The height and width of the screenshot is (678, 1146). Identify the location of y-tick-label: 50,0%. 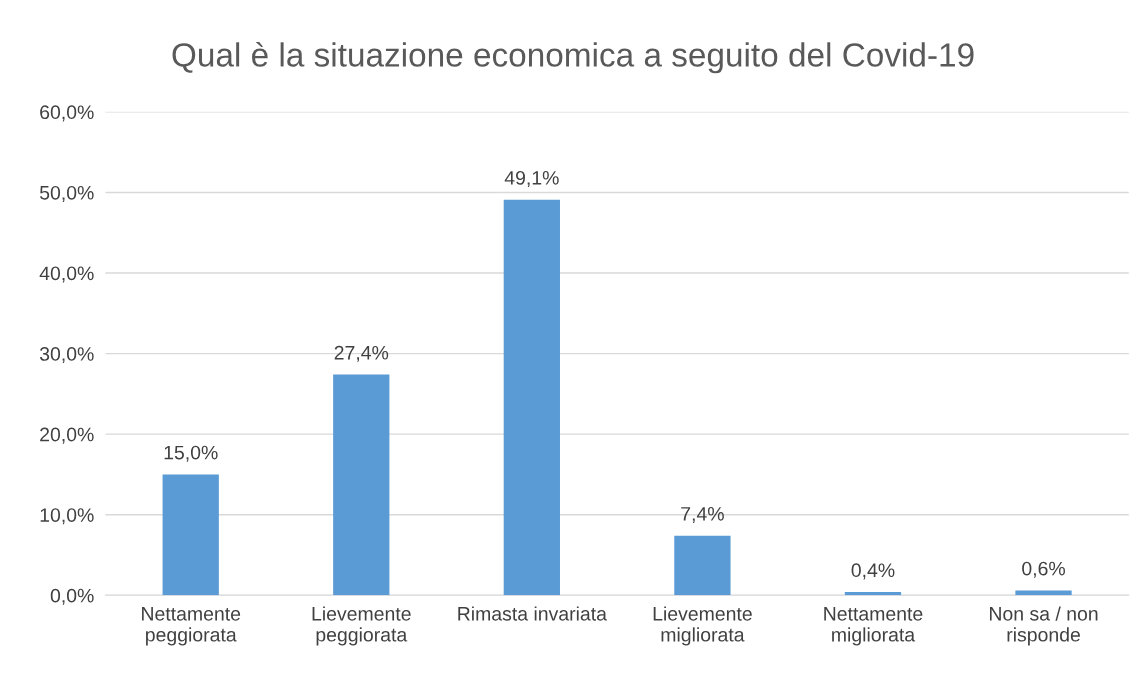
(66, 193).